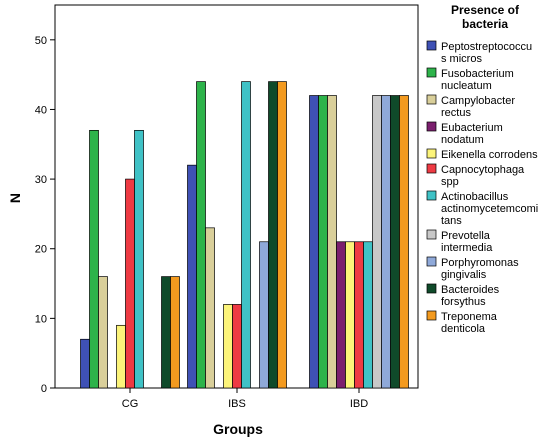 The width and height of the screenshot is (550, 447). I want to click on legend-label: gingivalis, so click(464, 275).